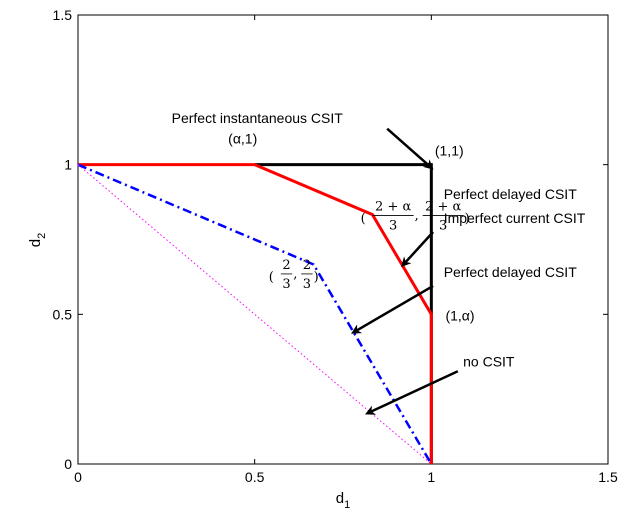 The height and width of the screenshot is (517, 622). I want to click on y-tick-label: 0, so click(68, 464).